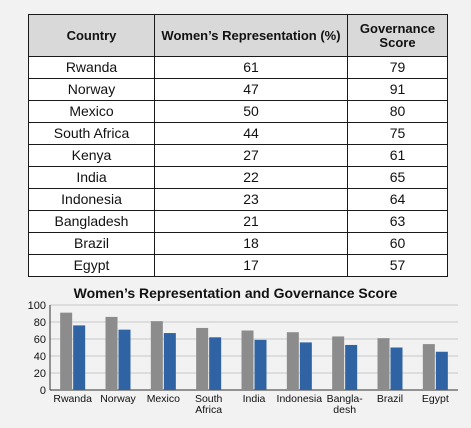 The height and width of the screenshot is (428, 471). What do you see at coordinates (40, 357) in the screenshot?
I see `y-tick-label: 40` at bounding box center [40, 357].